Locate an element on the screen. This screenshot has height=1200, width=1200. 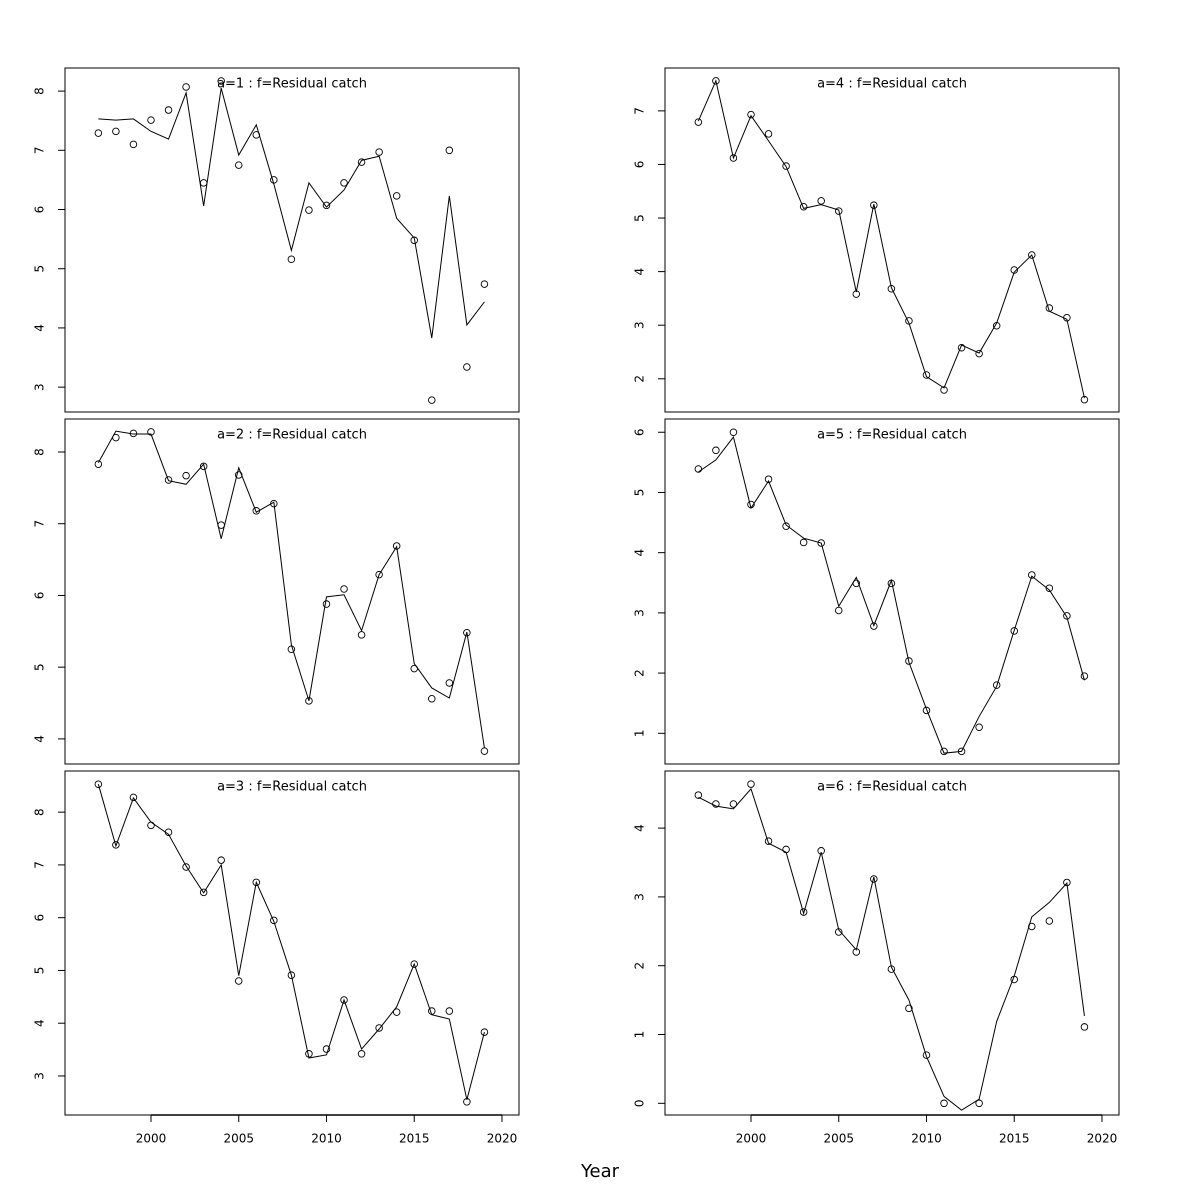
x-tick-label: 2010 is located at coordinates (326, 1139).